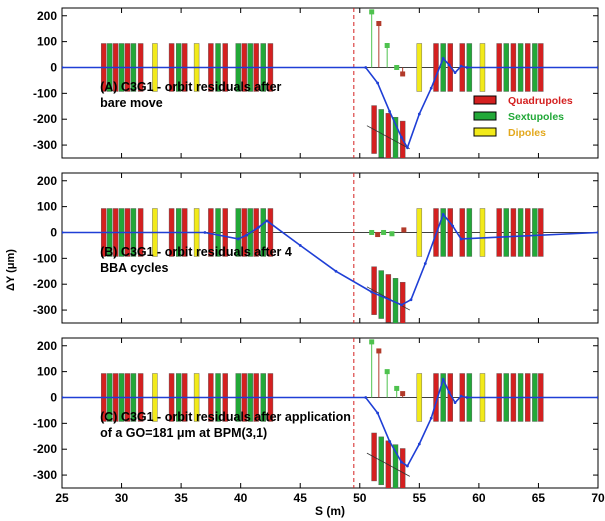 This screenshot has width=605, height=521. Describe the element at coordinates (45, 449) in the screenshot. I see `y-tick-label: -200` at that location.